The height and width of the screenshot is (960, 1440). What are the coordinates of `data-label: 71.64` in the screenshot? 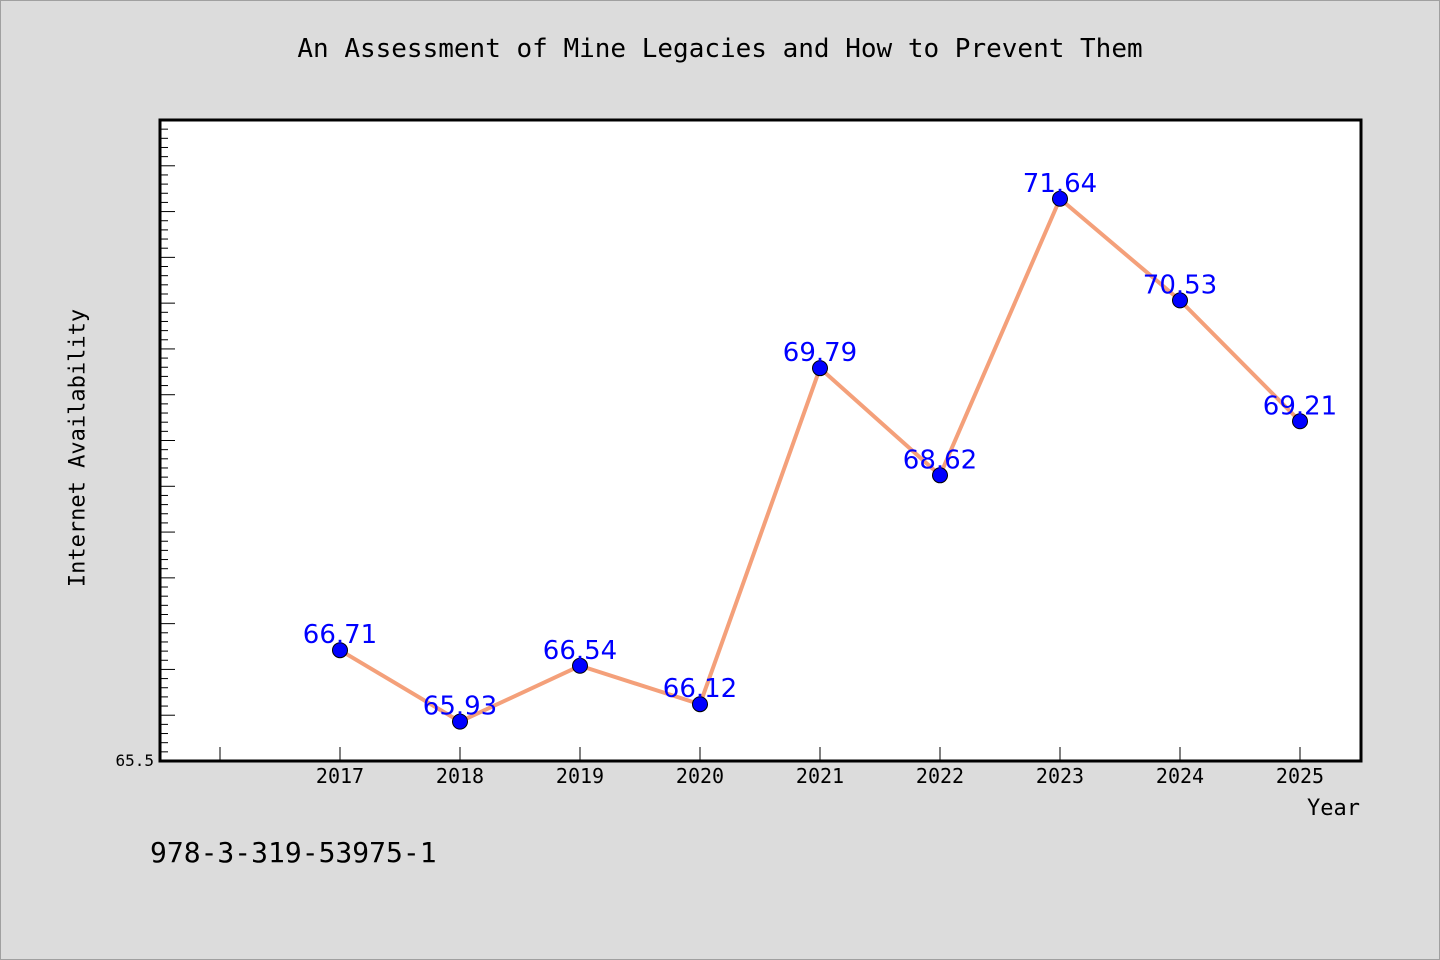 It's located at (1060, 184).